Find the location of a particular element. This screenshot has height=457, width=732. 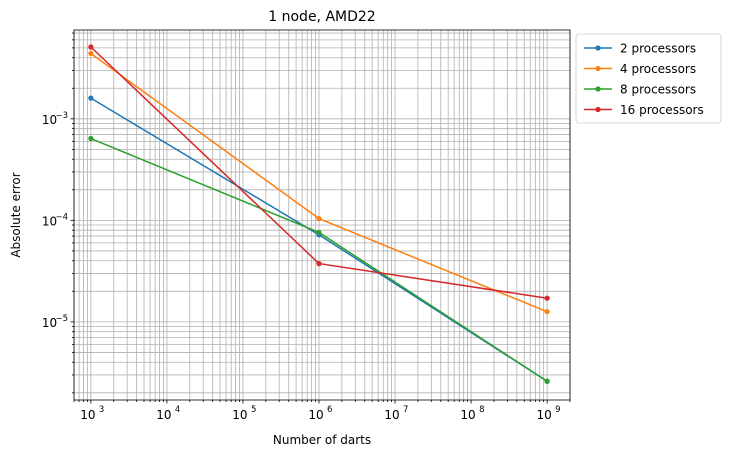

legend-frame is located at coordinates (648, 78).